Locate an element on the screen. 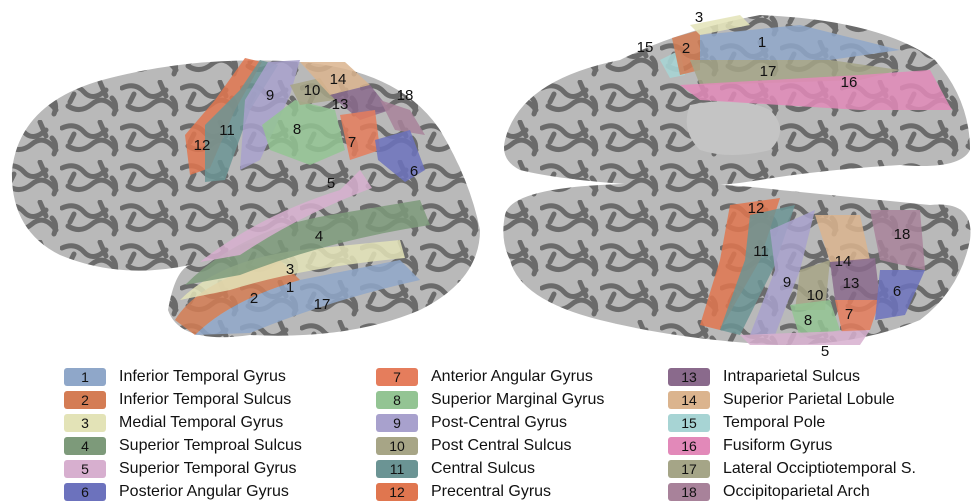 The width and height of the screenshot is (974, 504). region-4-lateral is located at coordinates (307, 242).